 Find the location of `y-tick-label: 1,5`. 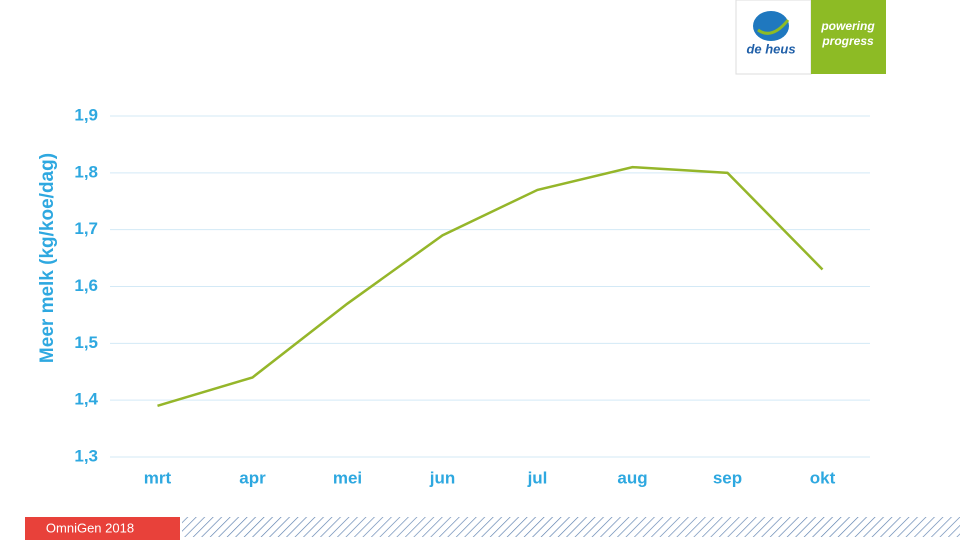

y-tick-label: 1,5 is located at coordinates (86, 342).